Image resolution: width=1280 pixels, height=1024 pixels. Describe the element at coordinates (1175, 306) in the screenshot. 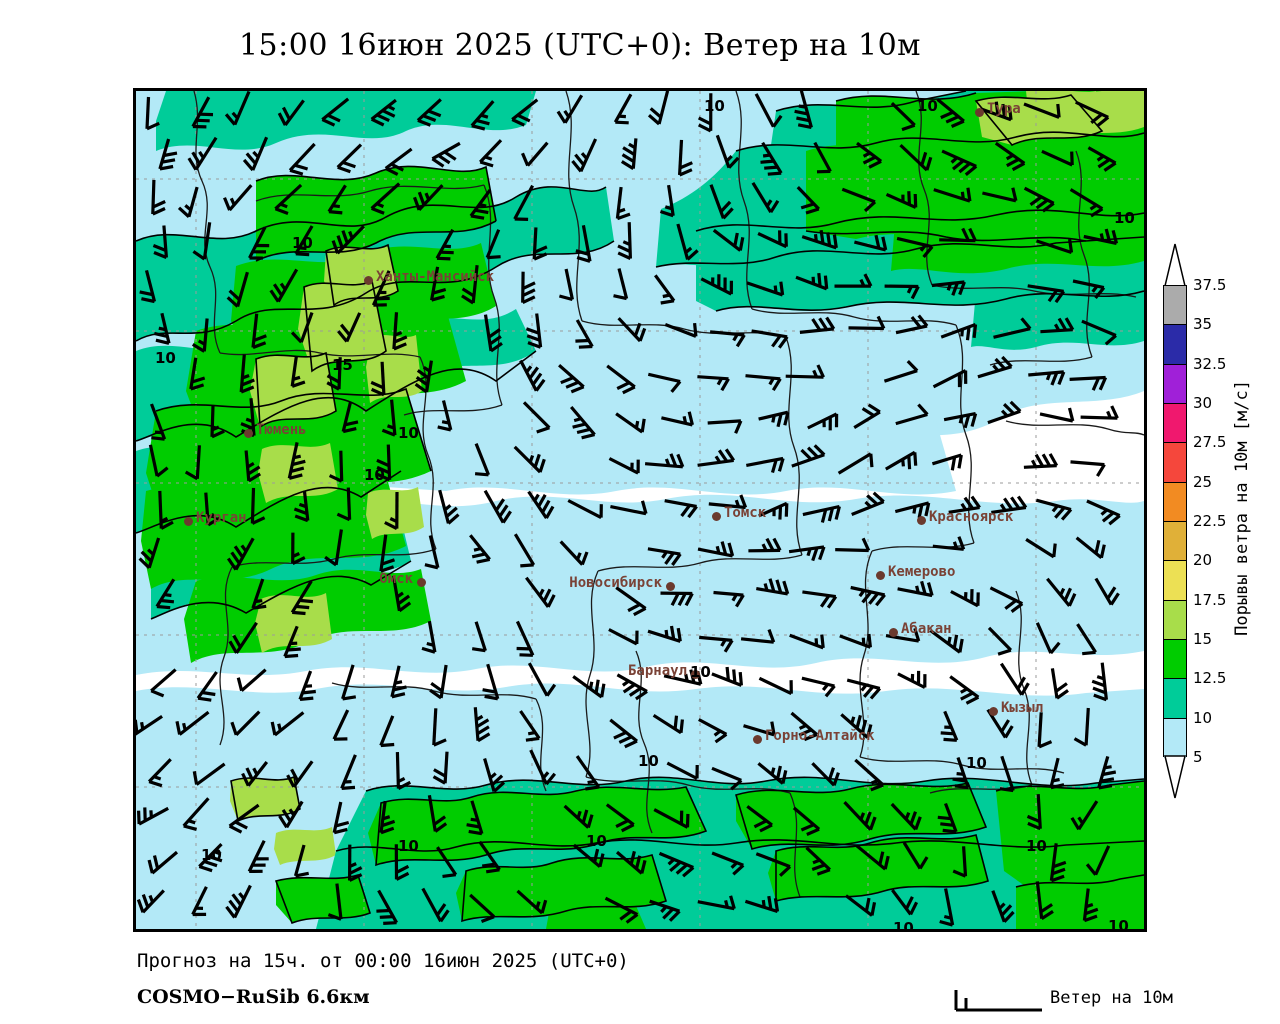

I see `colorbar-band` at that location.